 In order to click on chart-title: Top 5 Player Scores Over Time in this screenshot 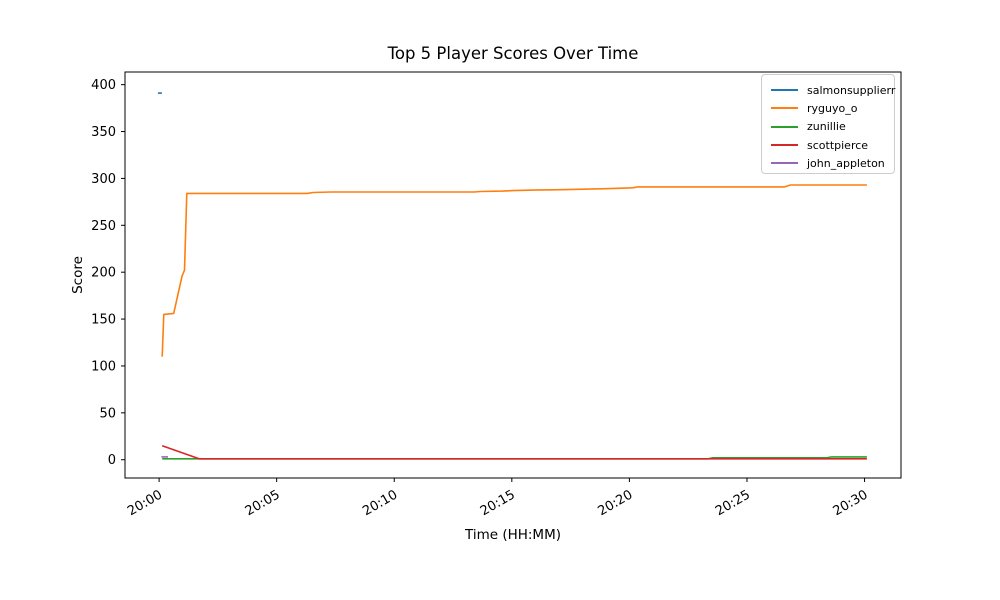, I will do `click(513, 53)`.